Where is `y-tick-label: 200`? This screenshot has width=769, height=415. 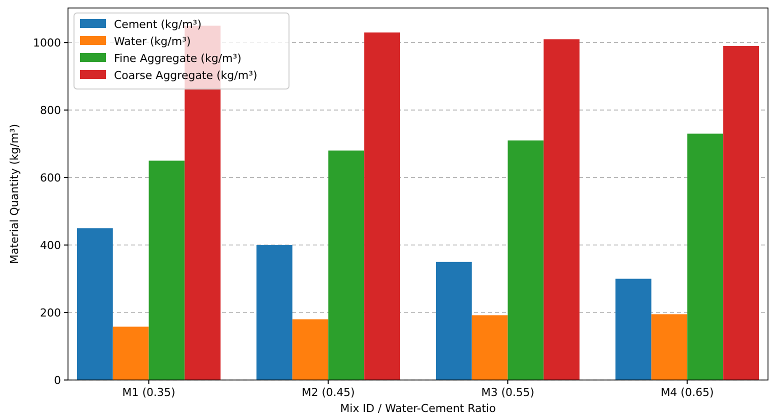
y-tick-label: 200 is located at coordinates (50, 313).